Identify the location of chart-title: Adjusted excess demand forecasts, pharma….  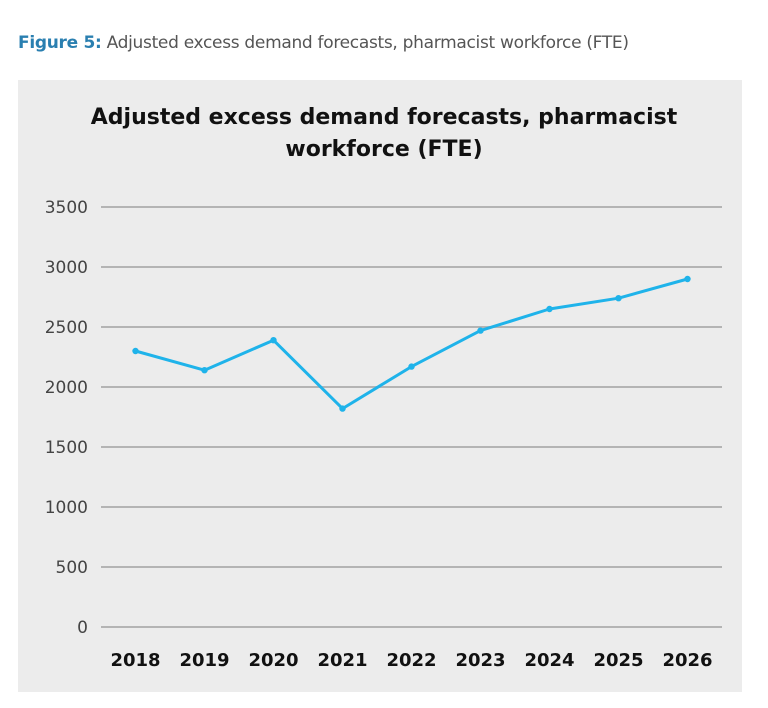
(384, 134).